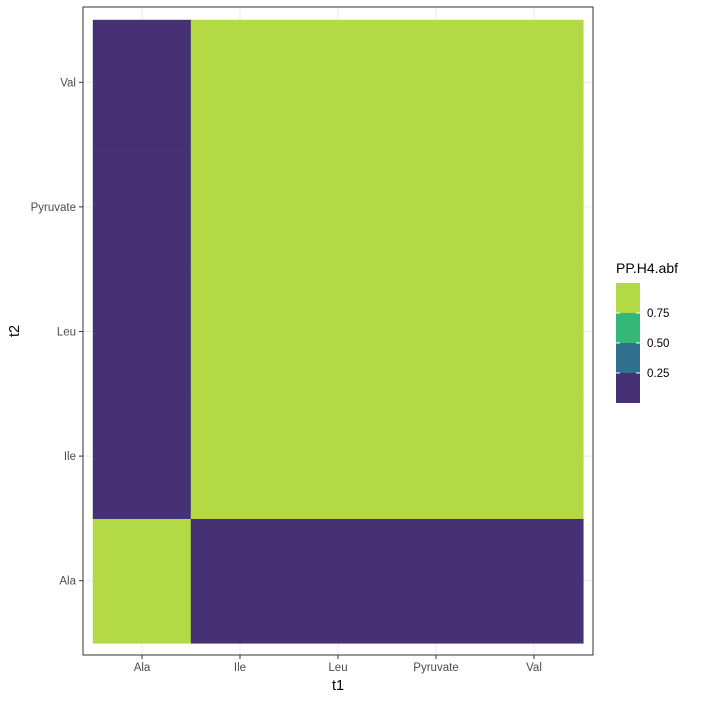  Describe the element at coordinates (15, 331) in the screenshot. I see `y-axis-title: t2` at that location.